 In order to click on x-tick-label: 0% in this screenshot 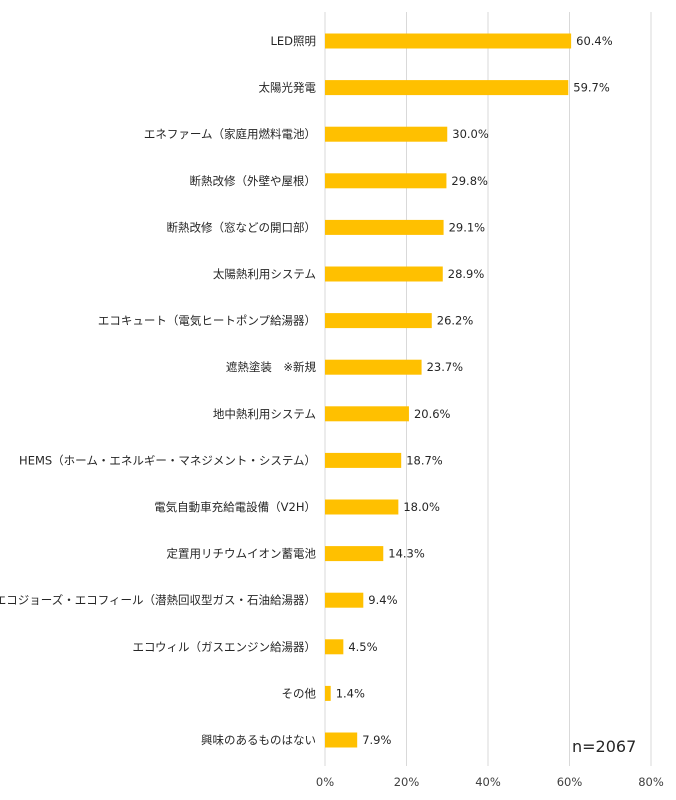, I will do `click(325, 782)`.